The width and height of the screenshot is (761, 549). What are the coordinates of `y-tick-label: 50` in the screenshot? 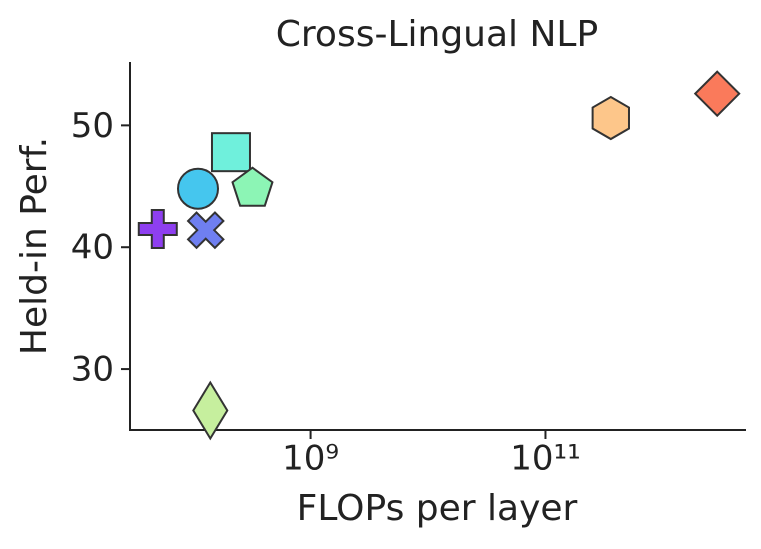 It's located at (92, 126).